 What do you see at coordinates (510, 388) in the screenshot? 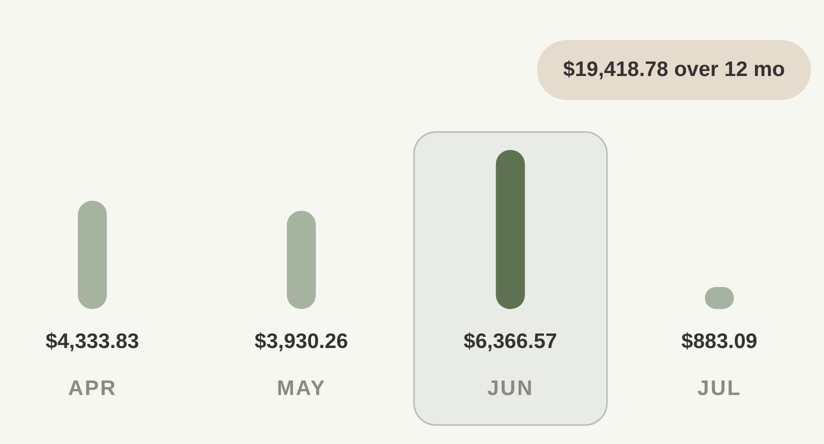
I see `x-tick-label: JUN` at bounding box center [510, 388].